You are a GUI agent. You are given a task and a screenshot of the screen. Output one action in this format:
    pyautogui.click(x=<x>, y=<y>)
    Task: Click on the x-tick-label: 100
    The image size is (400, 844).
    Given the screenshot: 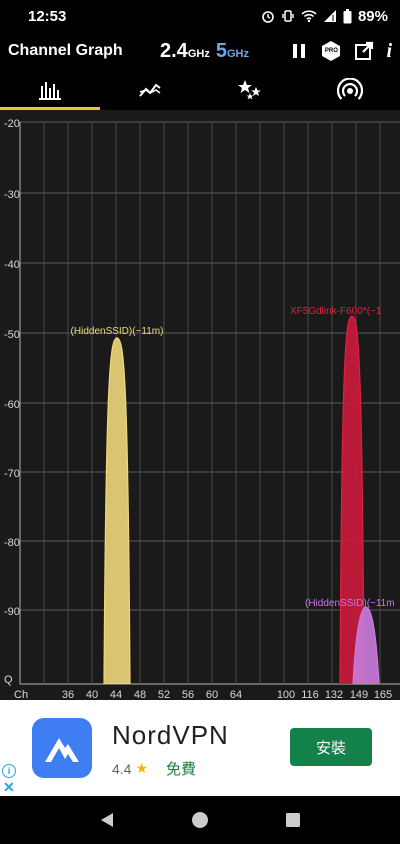 What is the action you would take?
    pyautogui.click(x=286, y=694)
    